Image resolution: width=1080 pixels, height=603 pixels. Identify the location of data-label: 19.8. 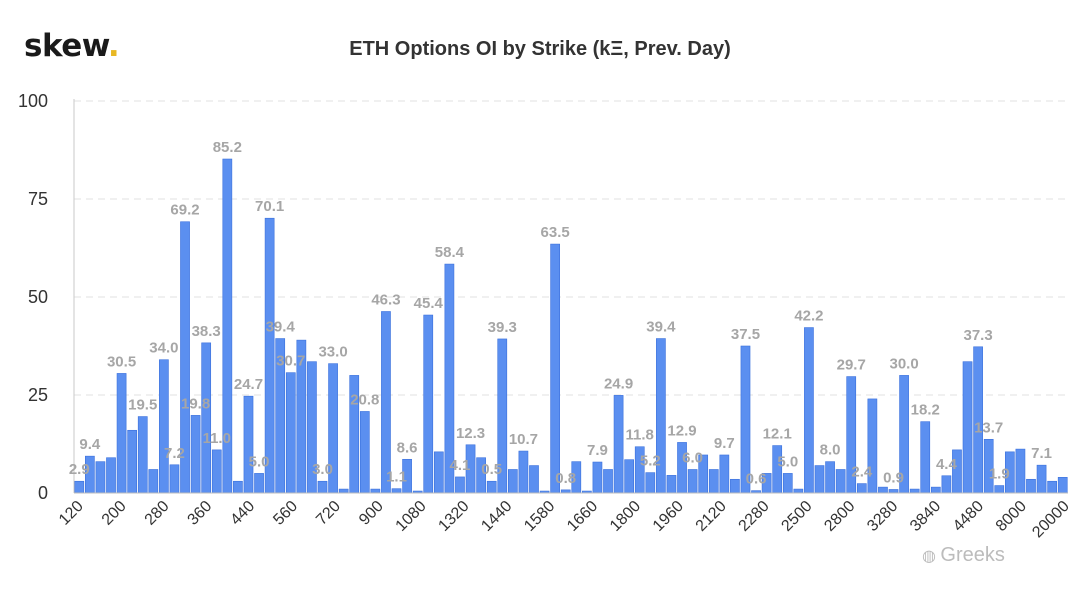
(195, 403).